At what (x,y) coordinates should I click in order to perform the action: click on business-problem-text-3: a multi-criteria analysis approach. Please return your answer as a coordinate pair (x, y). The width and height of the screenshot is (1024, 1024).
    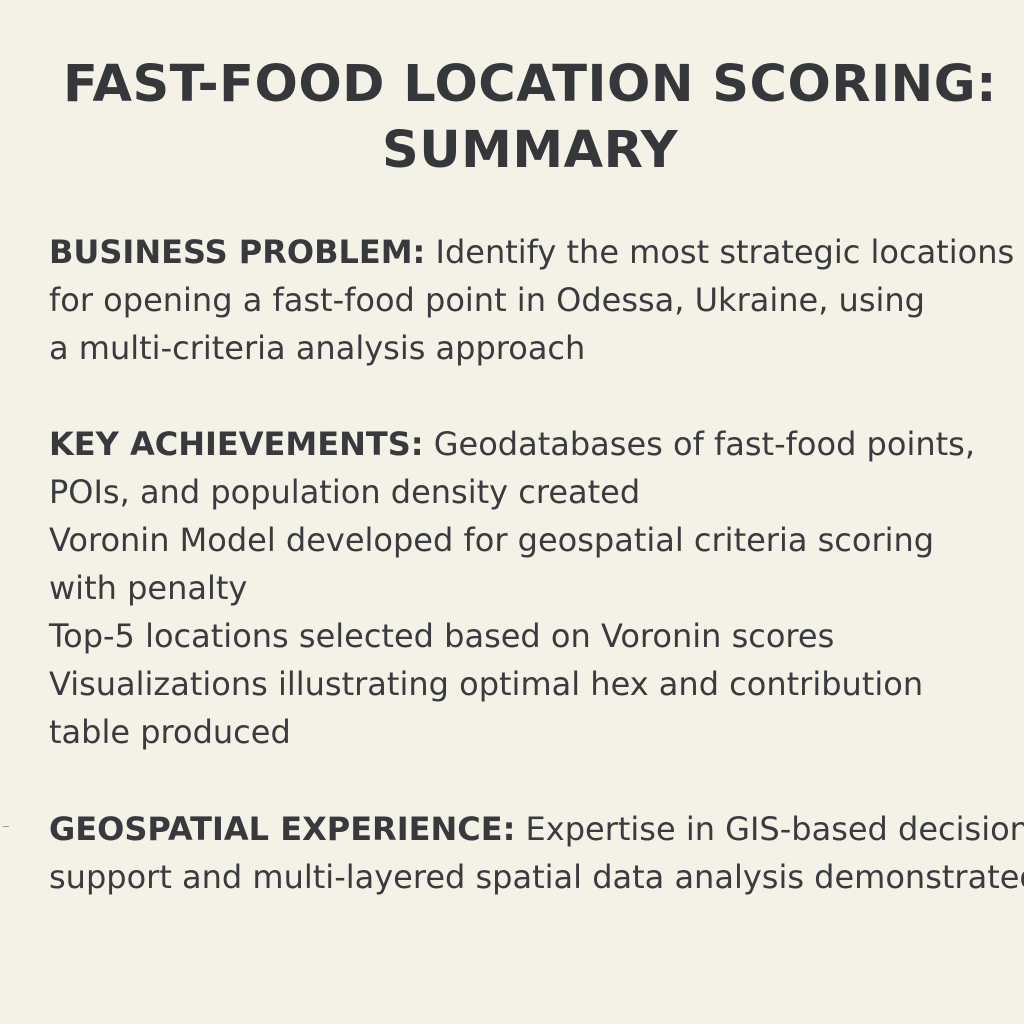
    Looking at the image, I should click on (317, 348).